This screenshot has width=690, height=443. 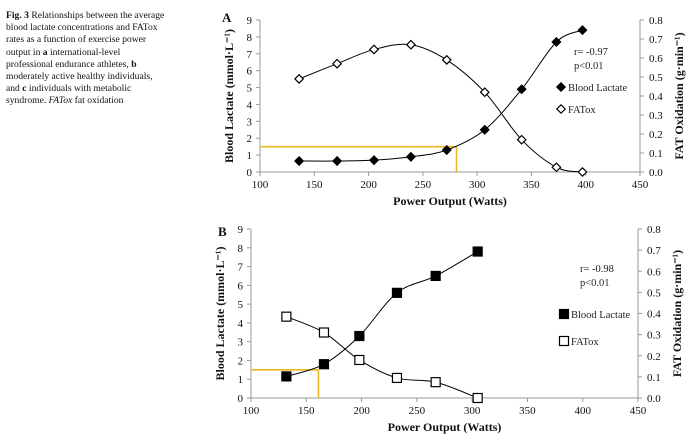 I want to click on caption-c: c, so click(x=24, y=89).